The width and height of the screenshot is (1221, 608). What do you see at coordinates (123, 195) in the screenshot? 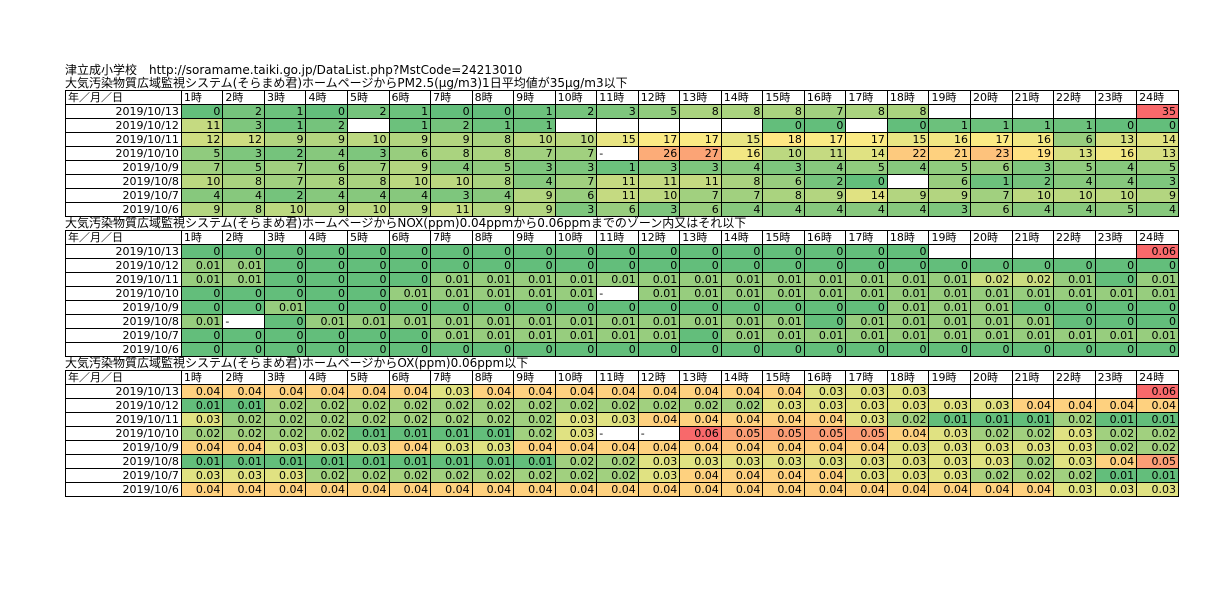
I see `date-cell: 2019/10/7` at bounding box center [123, 195].